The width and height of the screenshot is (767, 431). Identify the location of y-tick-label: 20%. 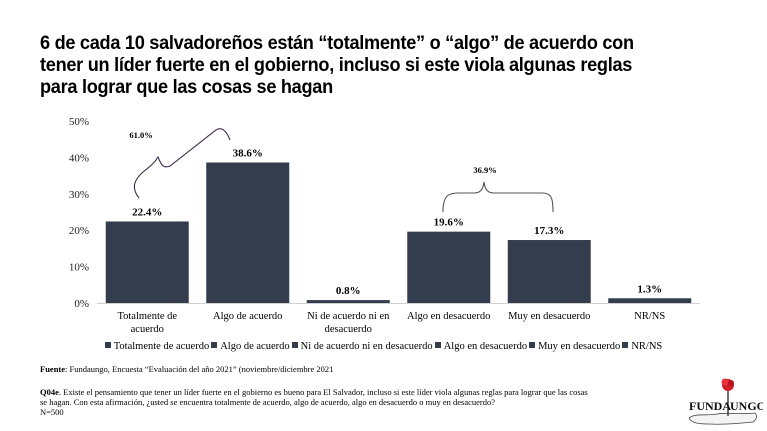
(79, 231).